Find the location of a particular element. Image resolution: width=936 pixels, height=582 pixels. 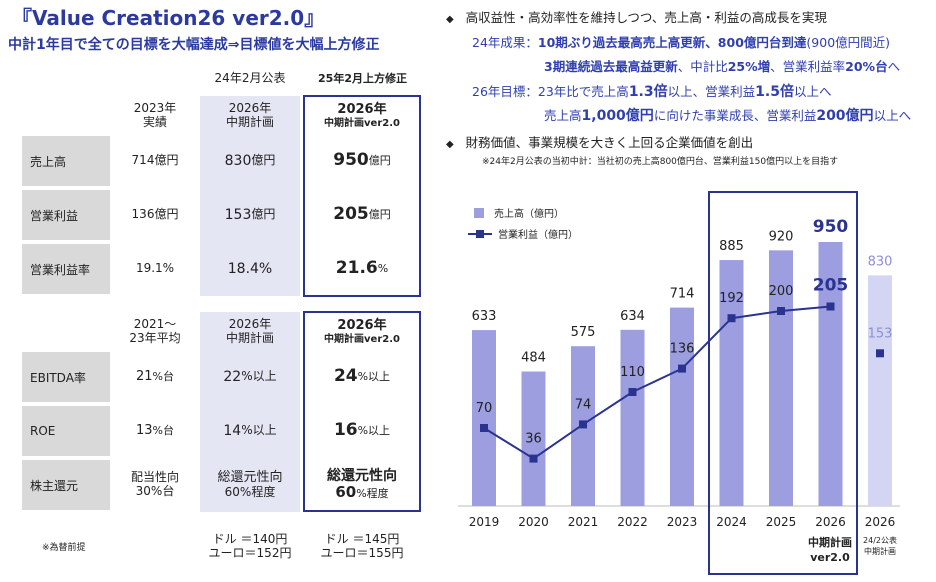

sales-label-2019: 633 is located at coordinates (484, 316).